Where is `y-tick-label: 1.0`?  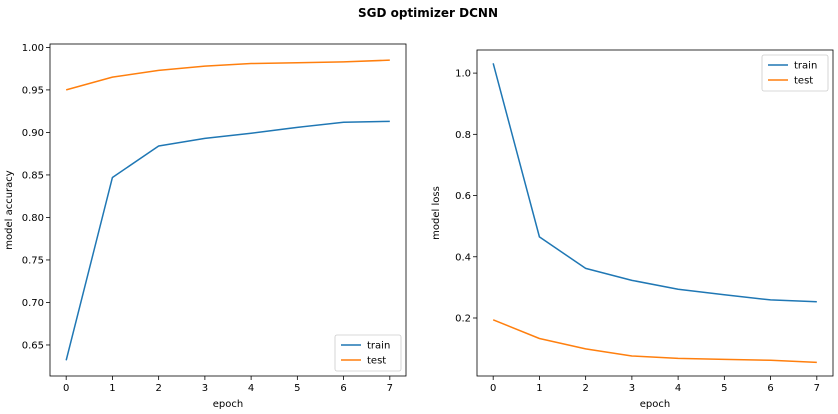 y-tick-label: 1.0 is located at coordinates (463, 74).